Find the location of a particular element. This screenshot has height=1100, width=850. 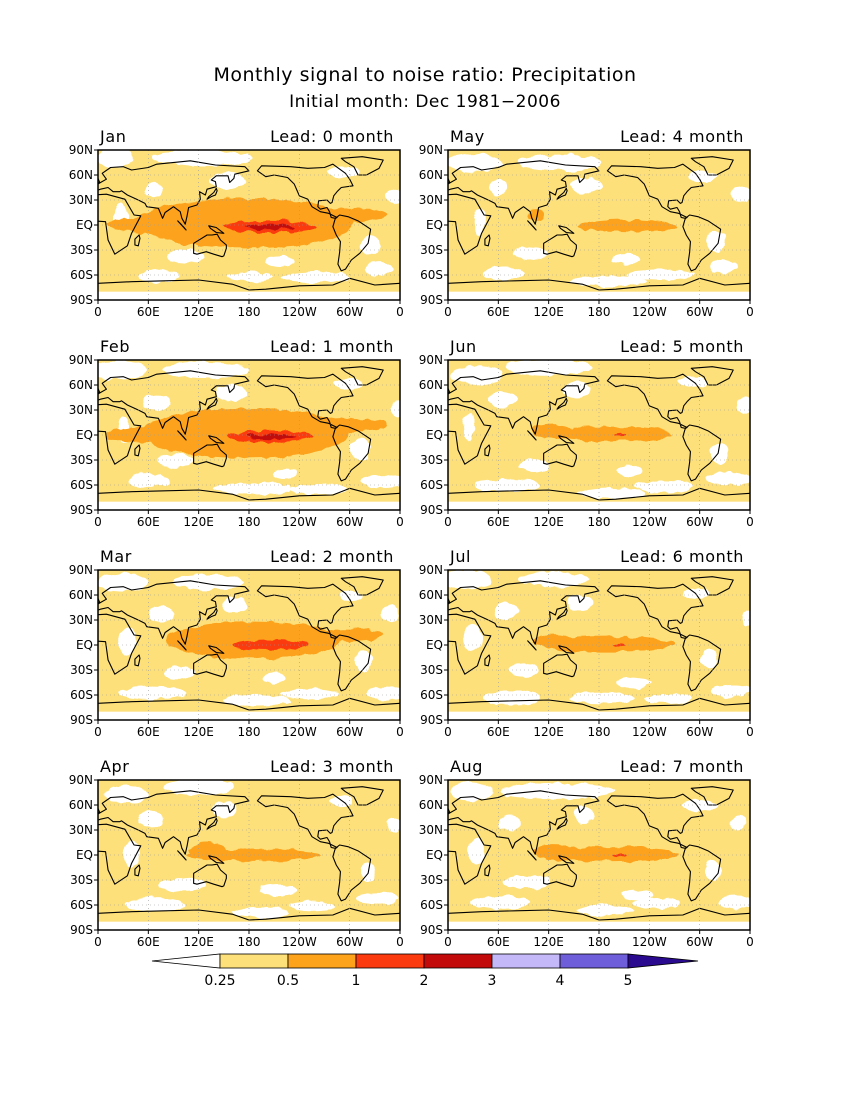

panel-month-label: Feb is located at coordinates (115, 346).